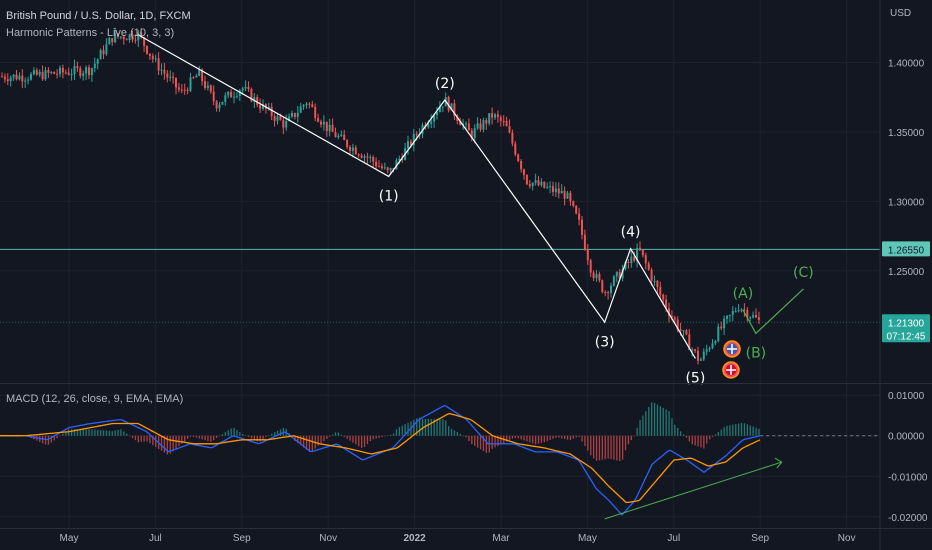 Image resolution: width=932 pixels, height=550 pixels. Describe the element at coordinates (380, 458) in the screenshot. I see `signal-line` at that location.